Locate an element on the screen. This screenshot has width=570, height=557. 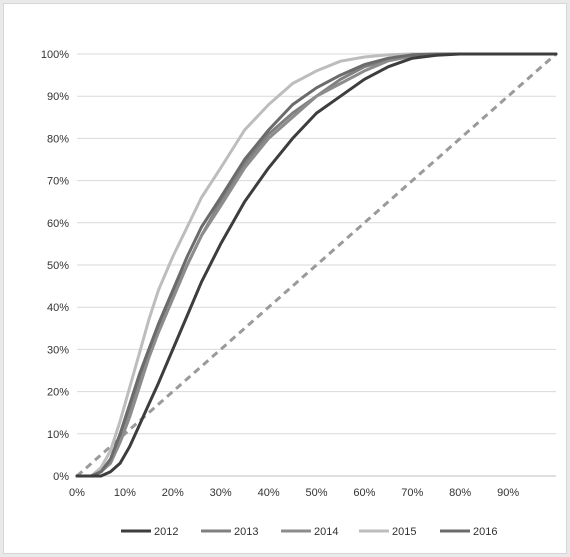
x-tick-label: 10% is located at coordinates (125, 493).